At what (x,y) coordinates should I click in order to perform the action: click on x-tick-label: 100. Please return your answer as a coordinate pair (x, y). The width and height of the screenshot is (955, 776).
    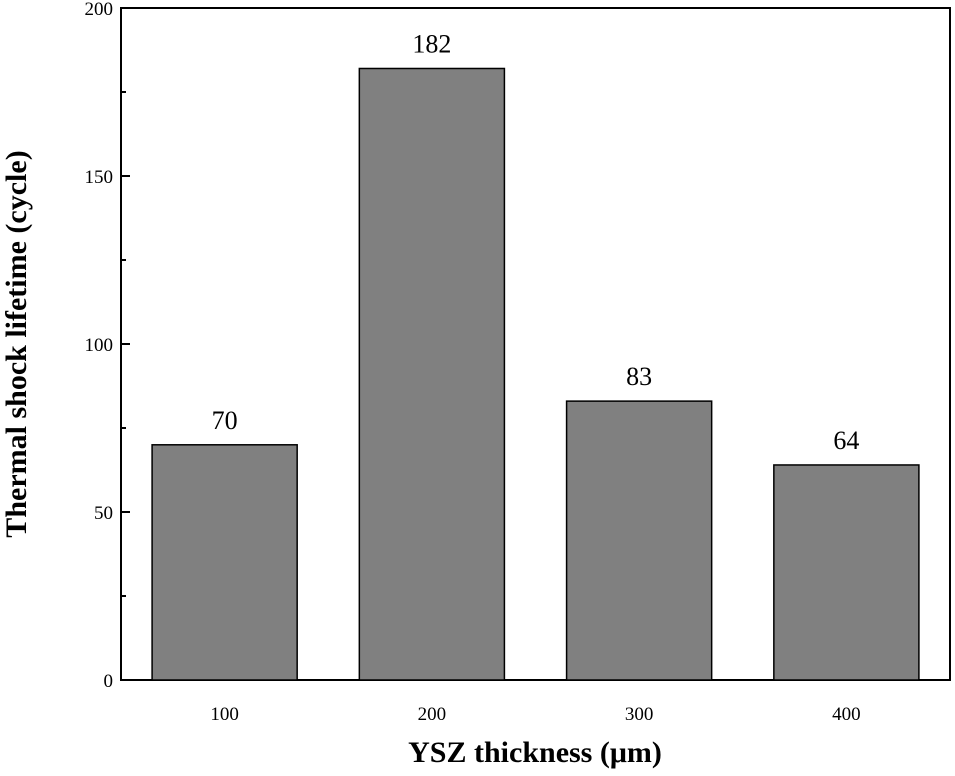
    Looking at the image, I should click on (224, 714).